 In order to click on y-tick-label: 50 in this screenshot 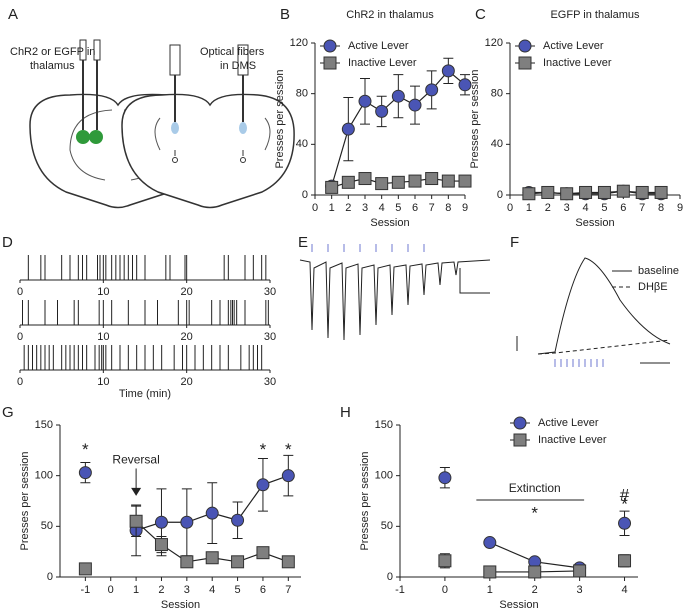, I will do `click(47, 526)`.